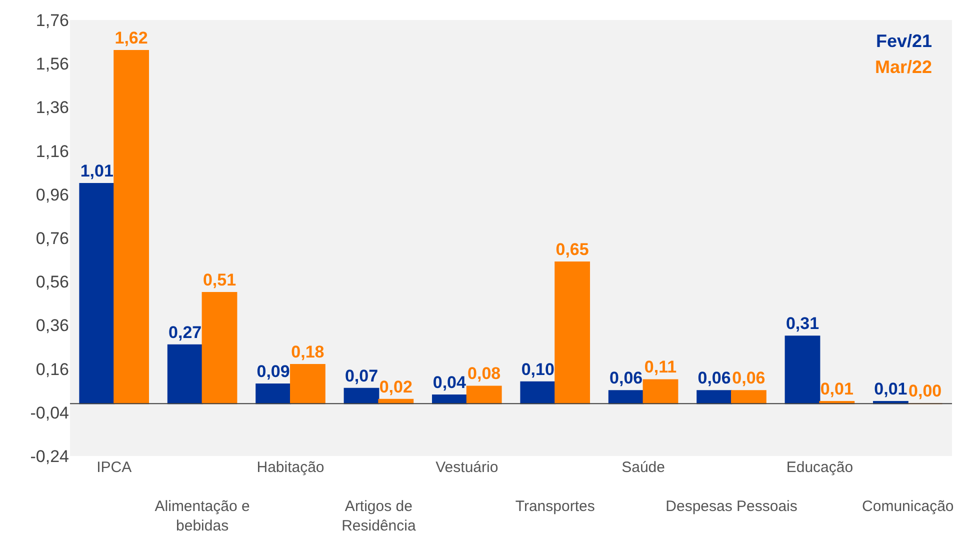  Describe the element at coordinates (484, 374) in the screenshot. I see `data-label: 0,08` at that location.